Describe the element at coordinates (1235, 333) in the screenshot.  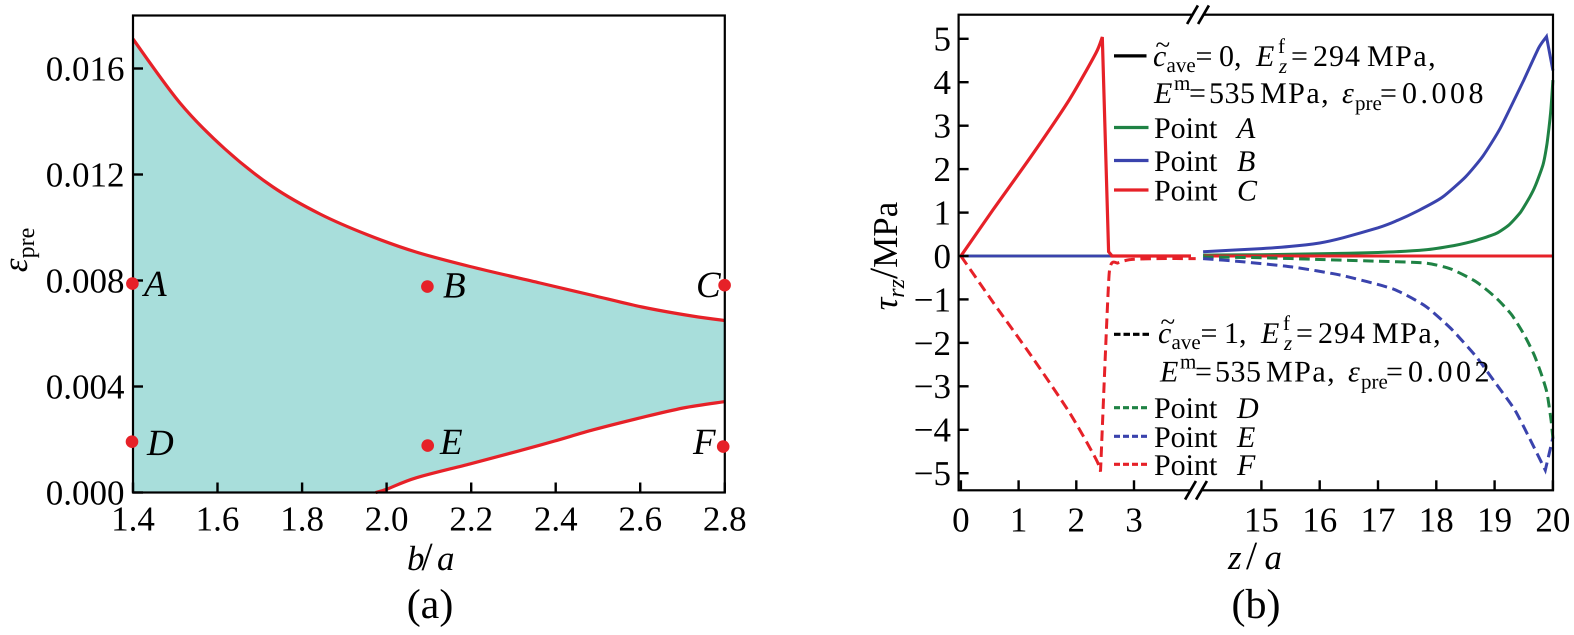
I see `svg-text: 1,` at that location.